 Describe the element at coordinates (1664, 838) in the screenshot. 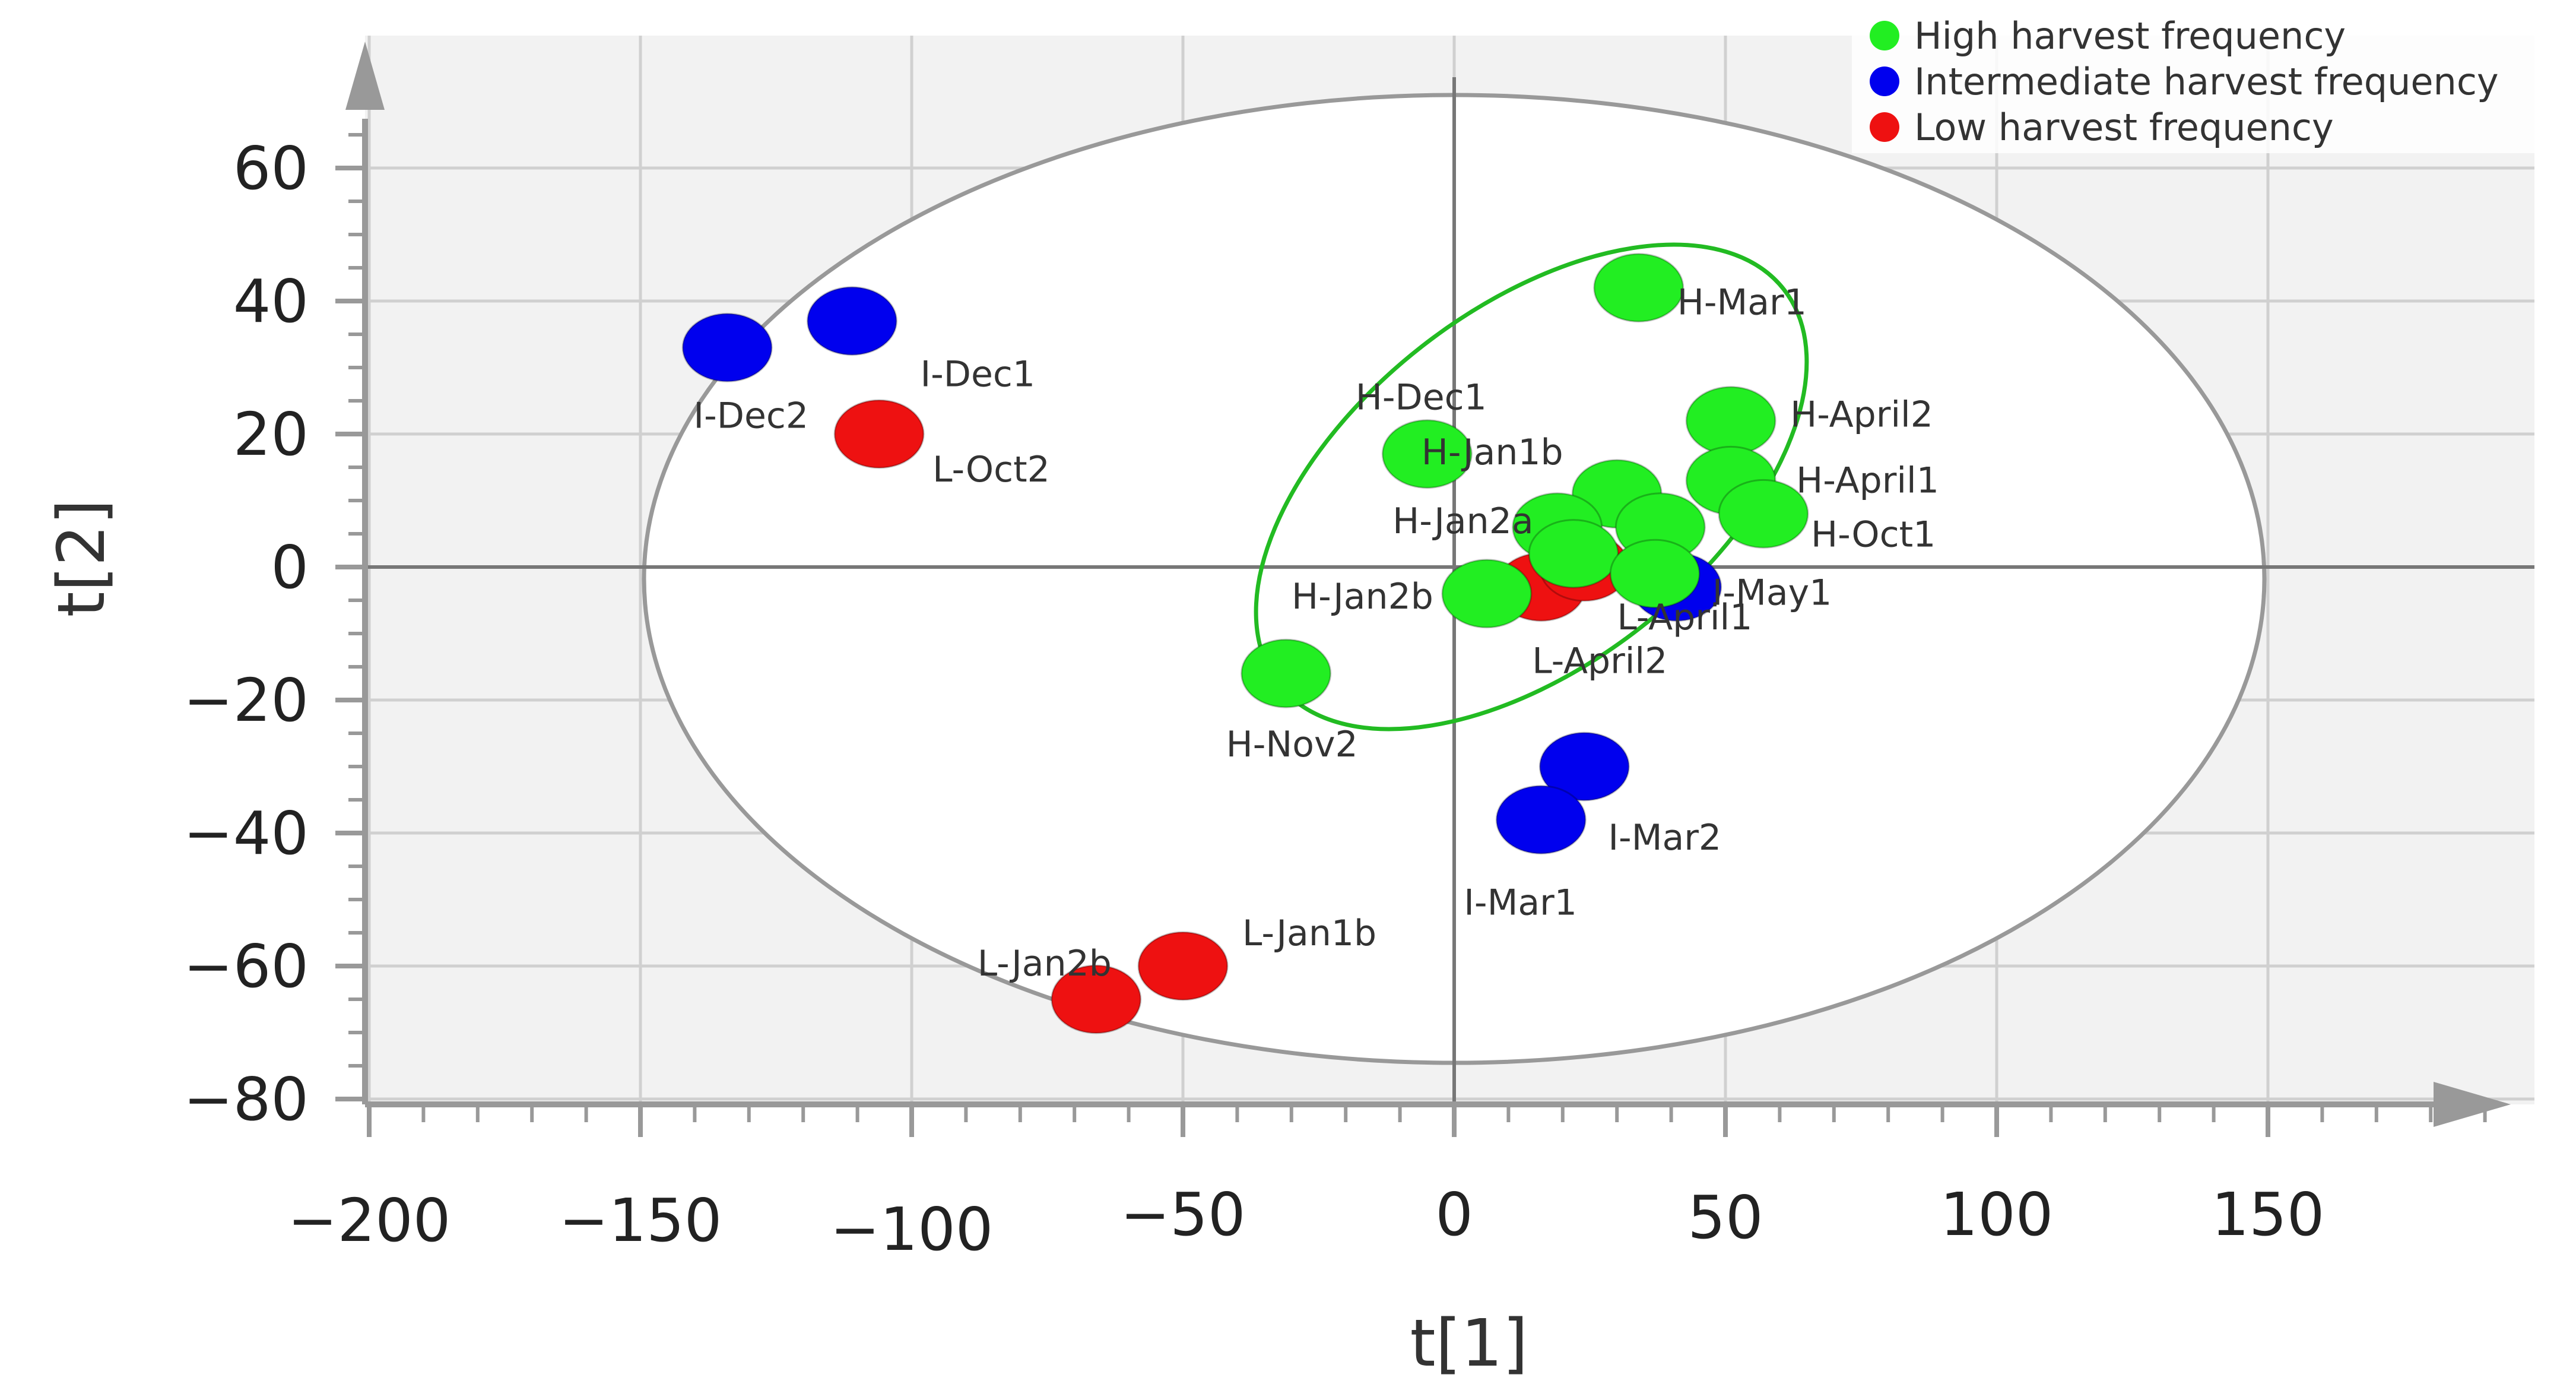

I see `point-label: I-Mar2` at that location.